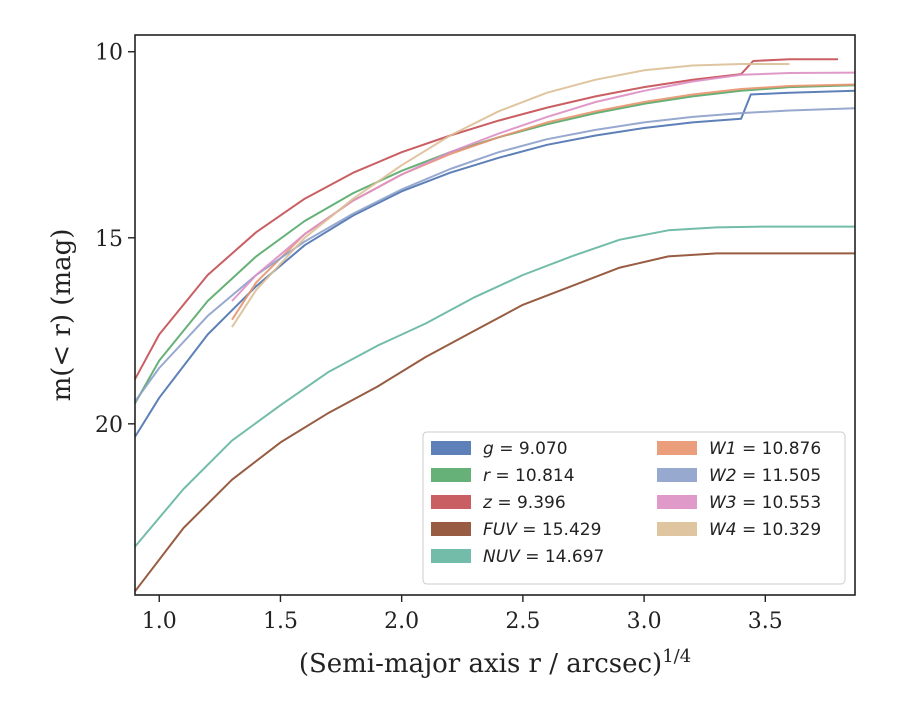  Describe the element at coordinates (109, 425) in the screenshot. I see `y-tick-label: 20` at that location.